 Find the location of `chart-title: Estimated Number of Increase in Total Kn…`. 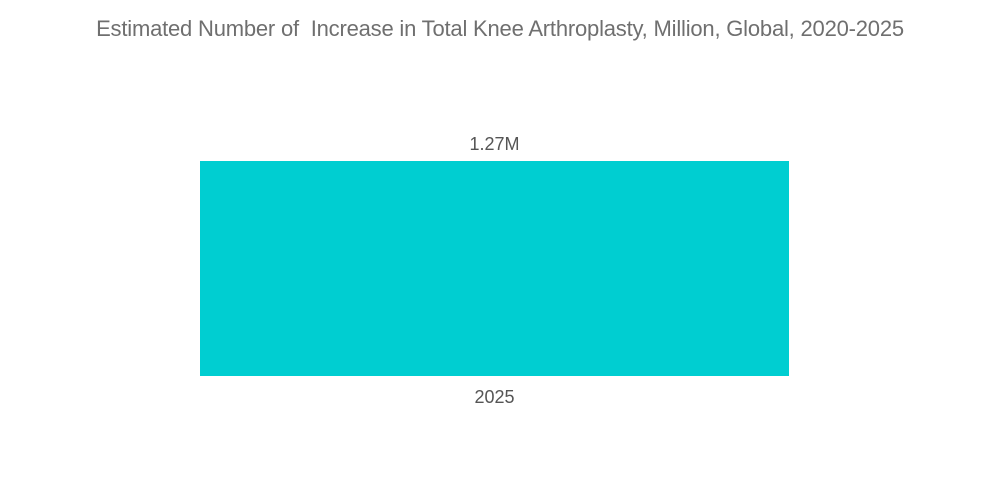

chart-title: Estimated Number of Increase in Total Kn… is located at coordinates (500, 28).